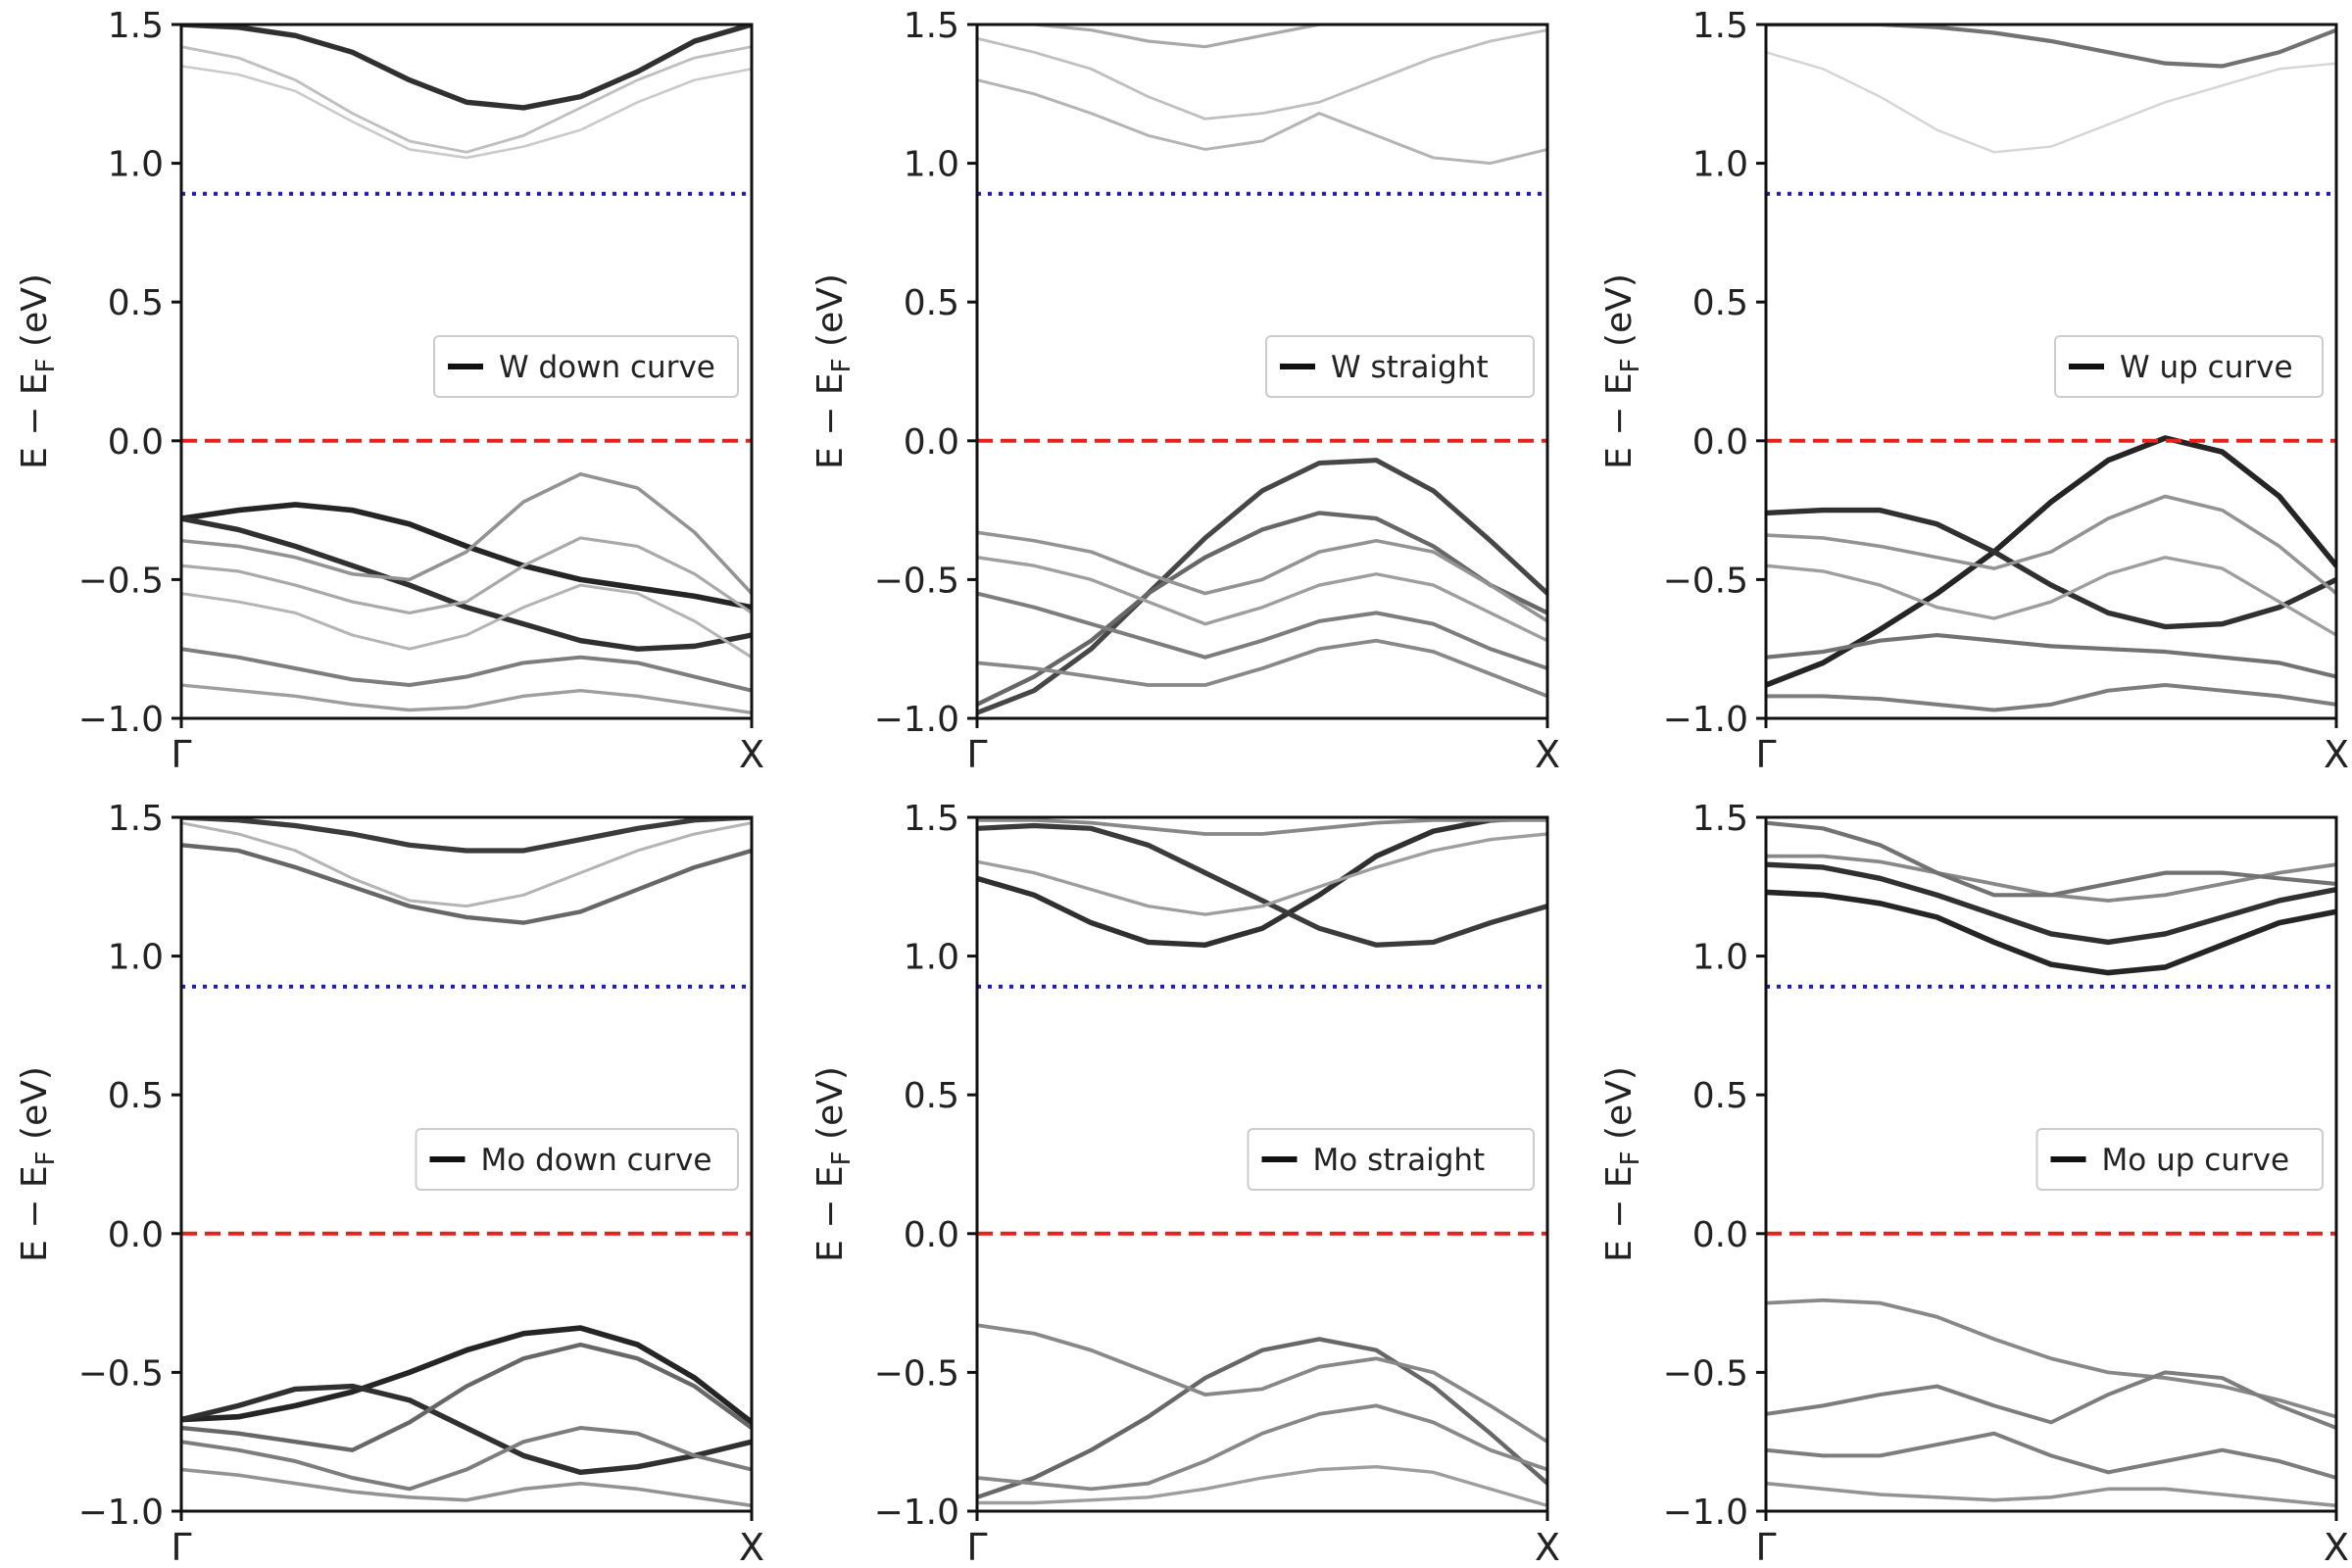 This screenshot has height=1568, width=2352. I want to click on legend-label: W down curve, so click(607, 367).